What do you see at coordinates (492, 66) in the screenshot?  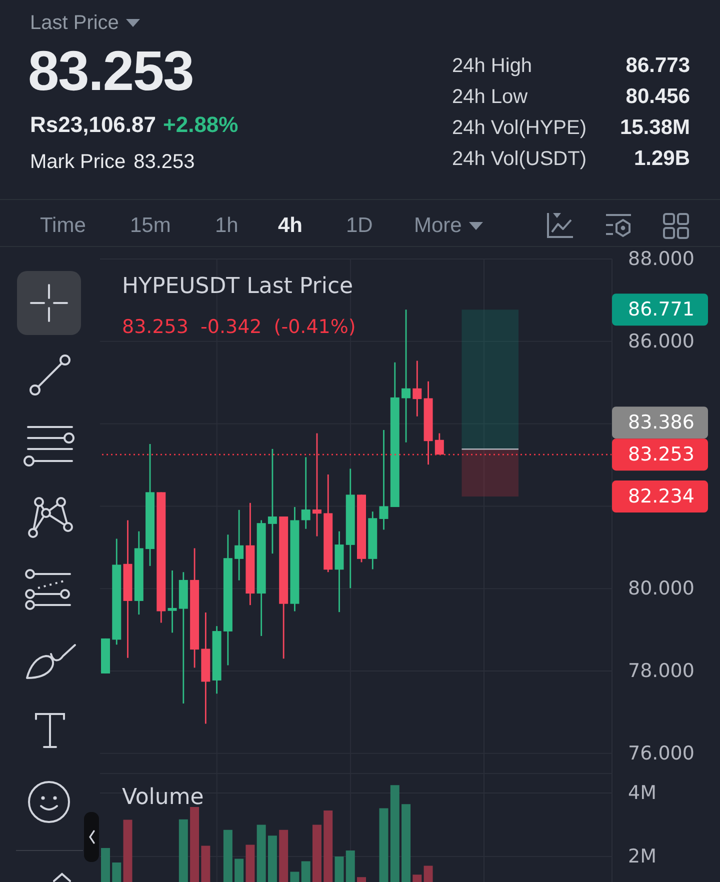 I see `text: 24h High` at bounding box center [492, 66].